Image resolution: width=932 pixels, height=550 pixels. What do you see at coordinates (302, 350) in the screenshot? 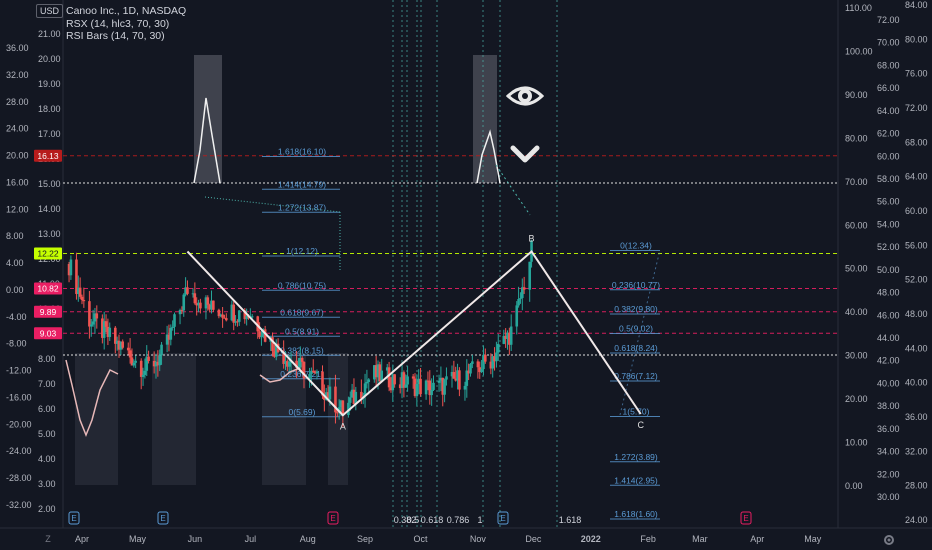
I see `fib-ext-label-7: 0.382(8.15)` at bounding box center [302, 350].